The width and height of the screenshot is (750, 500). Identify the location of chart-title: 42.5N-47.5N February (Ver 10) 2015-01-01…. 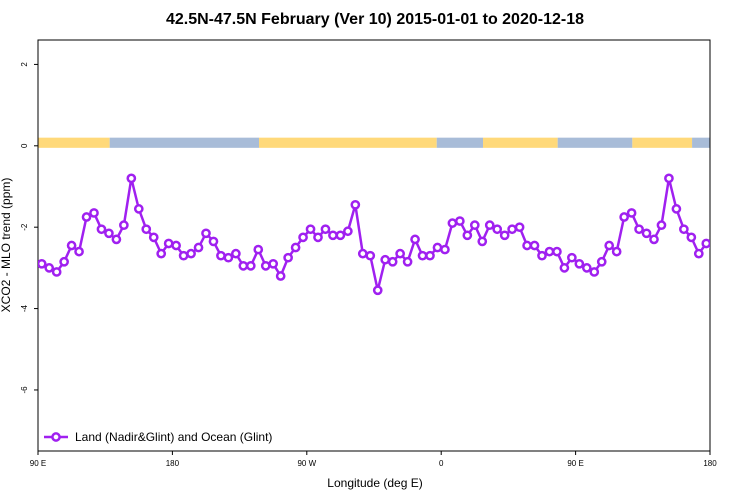
(375, 19).